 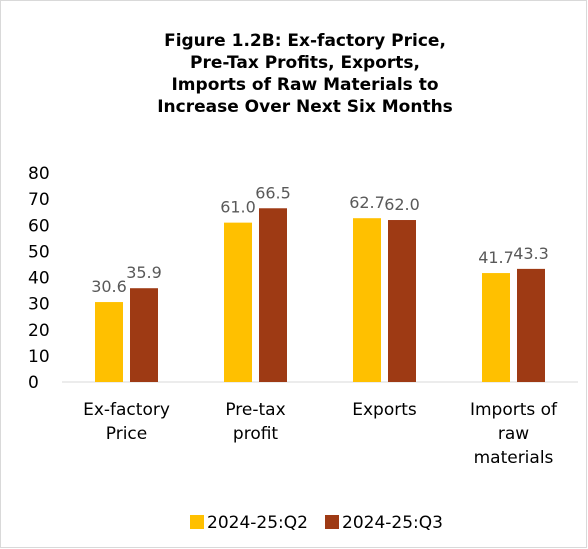 I want to click on data-label: 62.7, so click(x=367, y=202).